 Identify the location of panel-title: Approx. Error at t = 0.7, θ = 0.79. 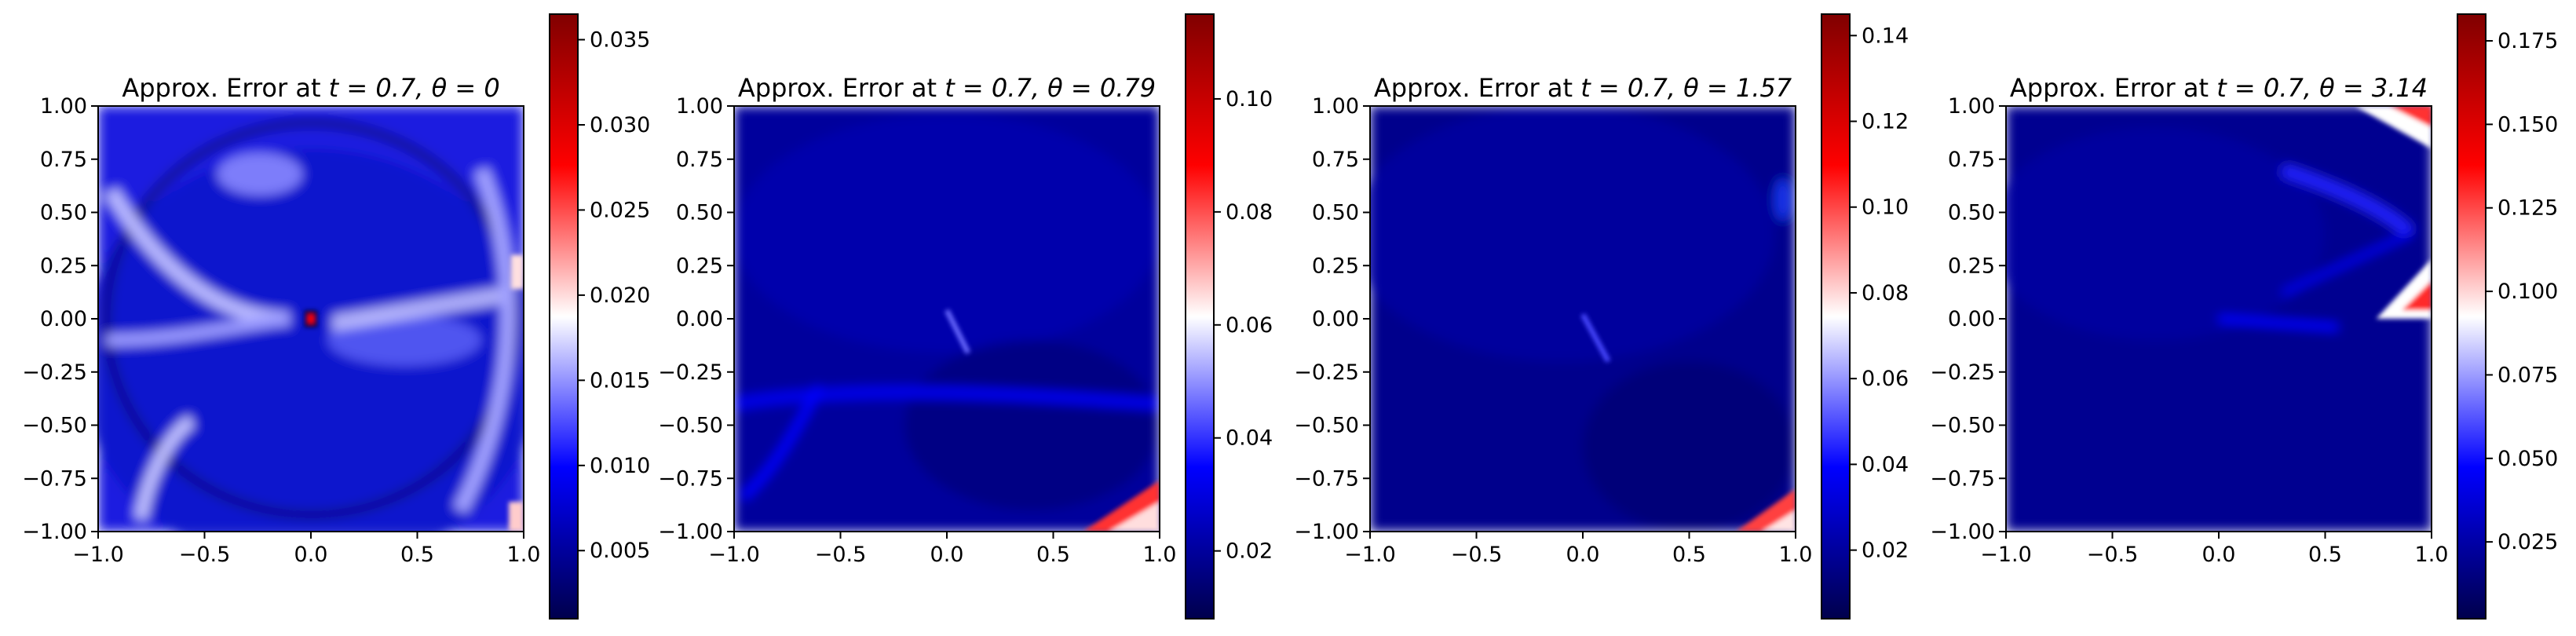
(947, 88).